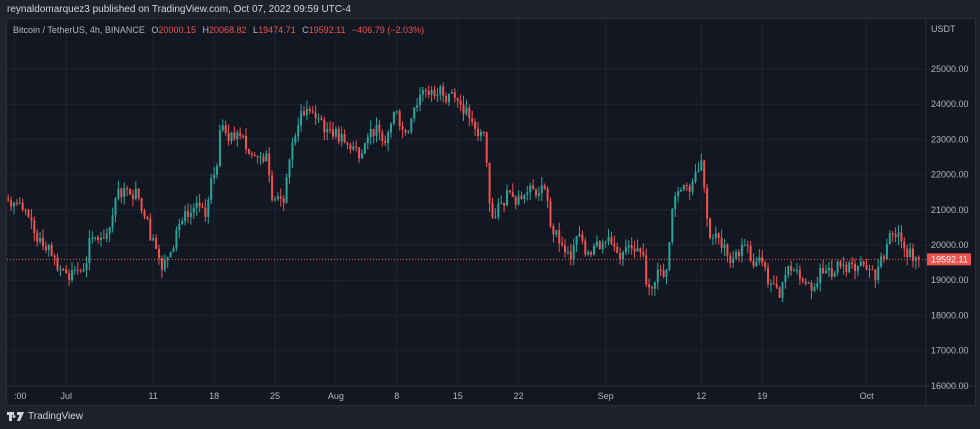 This screenshot has height=429, width=980. Describe the element at coordinates (701, 396) in the screenshot. I see `time-tick-label: 12` at that location.